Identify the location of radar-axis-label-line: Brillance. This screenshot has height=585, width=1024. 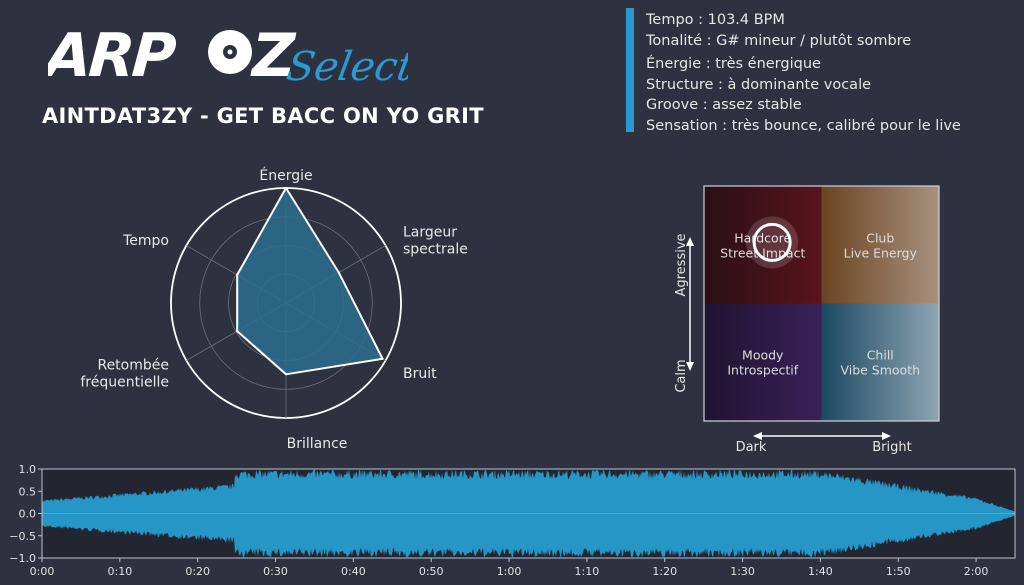
(317, 443).